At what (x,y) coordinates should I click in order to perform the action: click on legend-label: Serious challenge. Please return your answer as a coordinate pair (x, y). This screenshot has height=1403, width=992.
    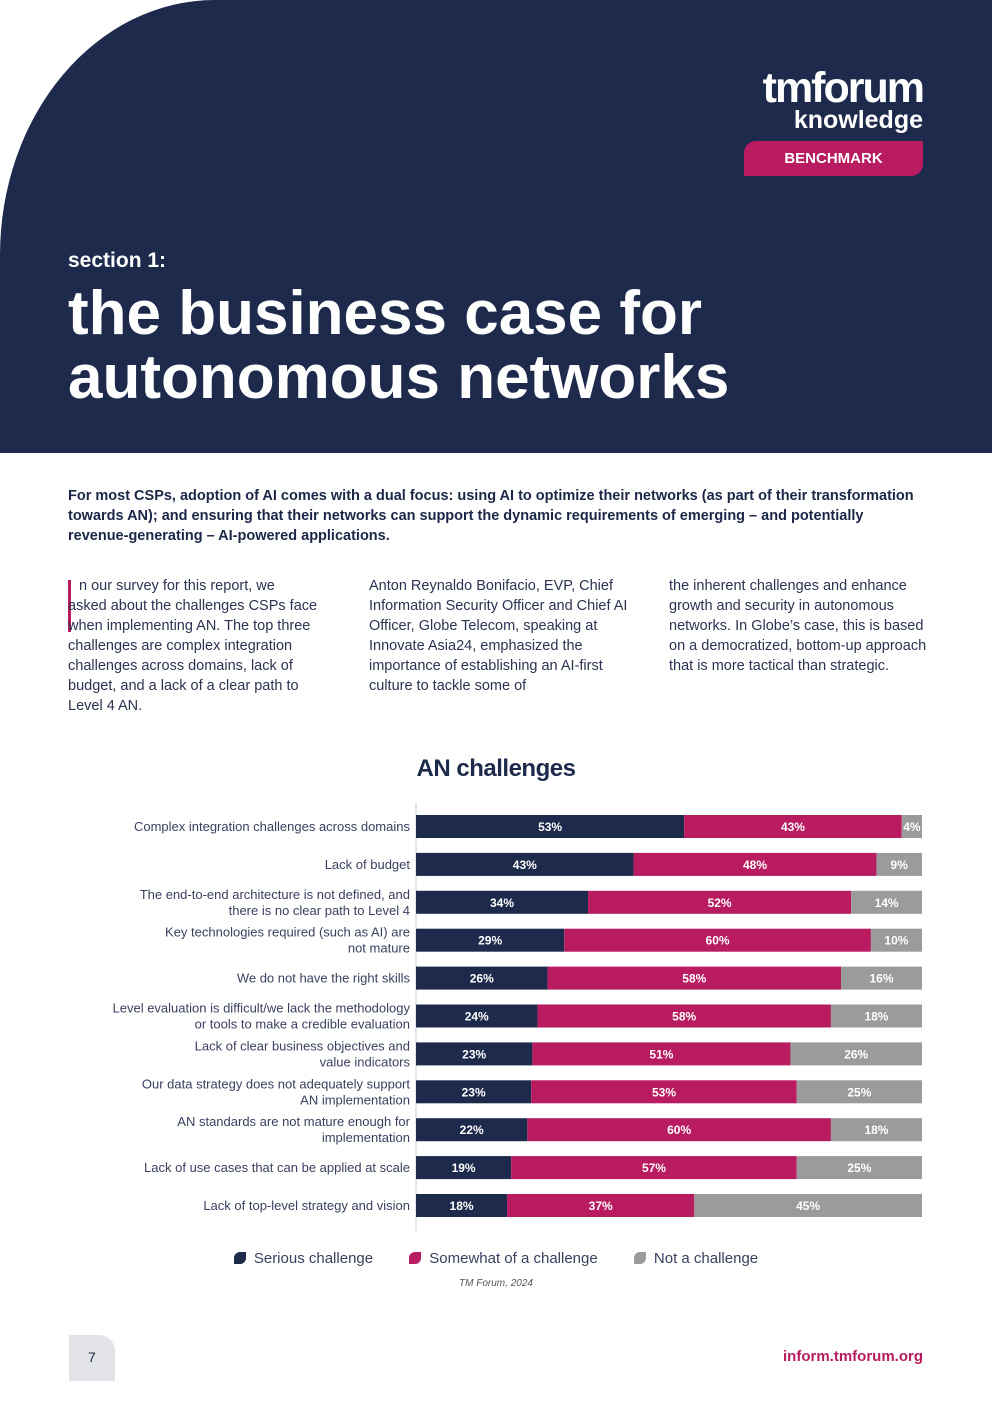
    Looking at the image, I should click on (313, 1258).